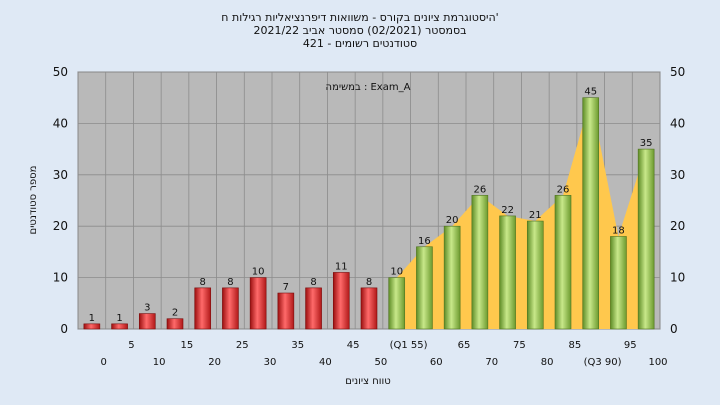 This screenshot has width=720, height=405. I want to click on x-tick-label: 60, so click(436, 362).